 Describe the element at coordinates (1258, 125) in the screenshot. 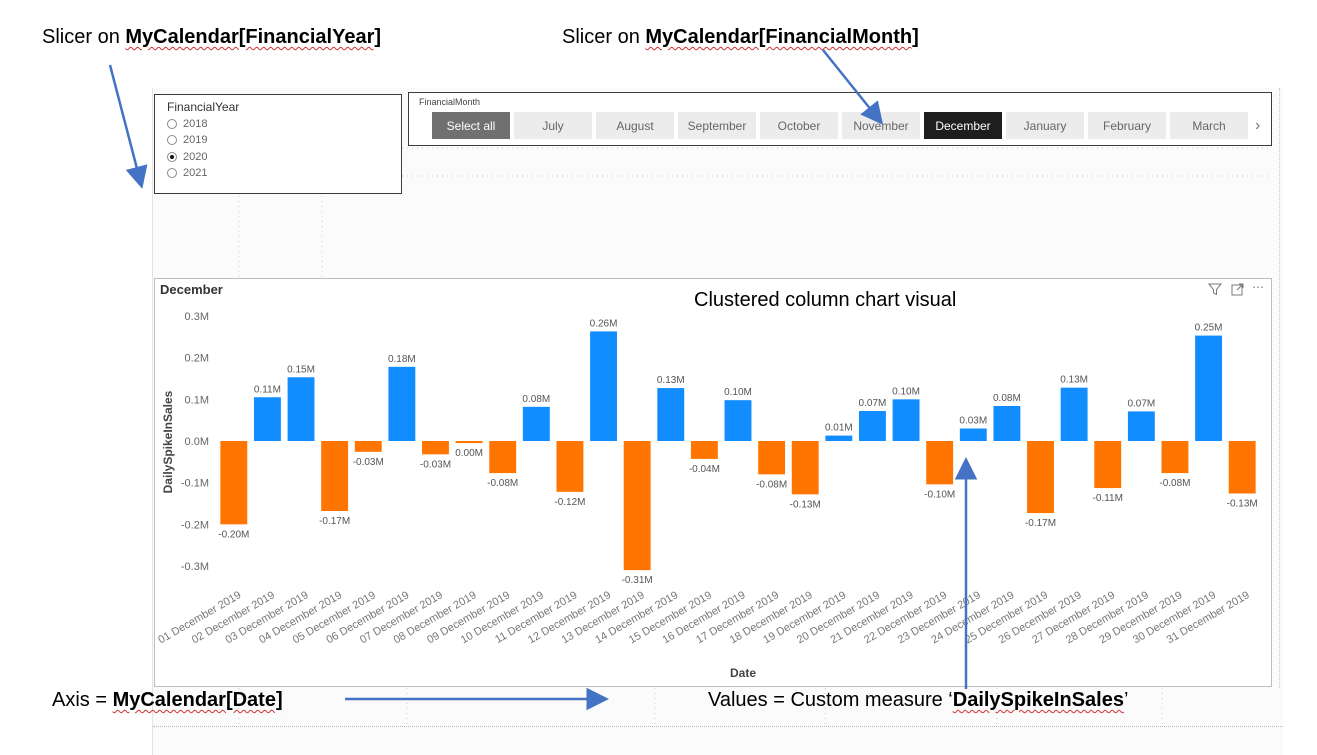

I see `chevron-right-icon: ›` at that location.